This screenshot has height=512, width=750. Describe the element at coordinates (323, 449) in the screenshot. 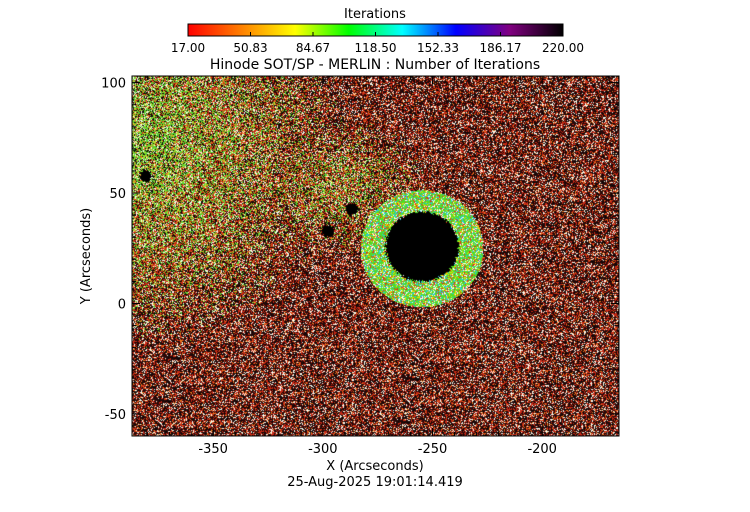

I see `x-tick-label: -300` at that location.